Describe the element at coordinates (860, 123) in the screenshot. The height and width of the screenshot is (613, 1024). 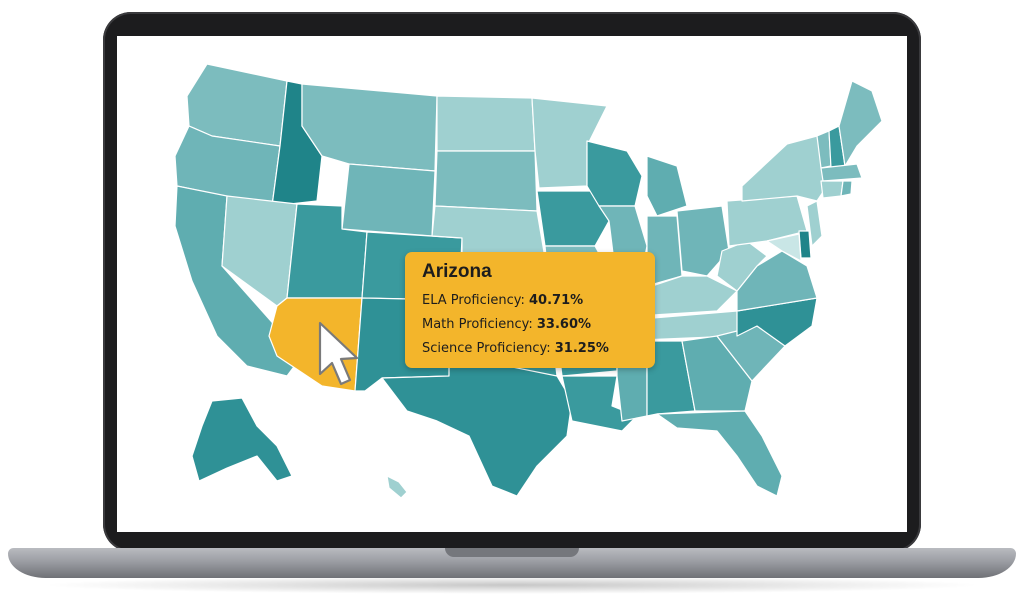
I see `state-maine` at that location.